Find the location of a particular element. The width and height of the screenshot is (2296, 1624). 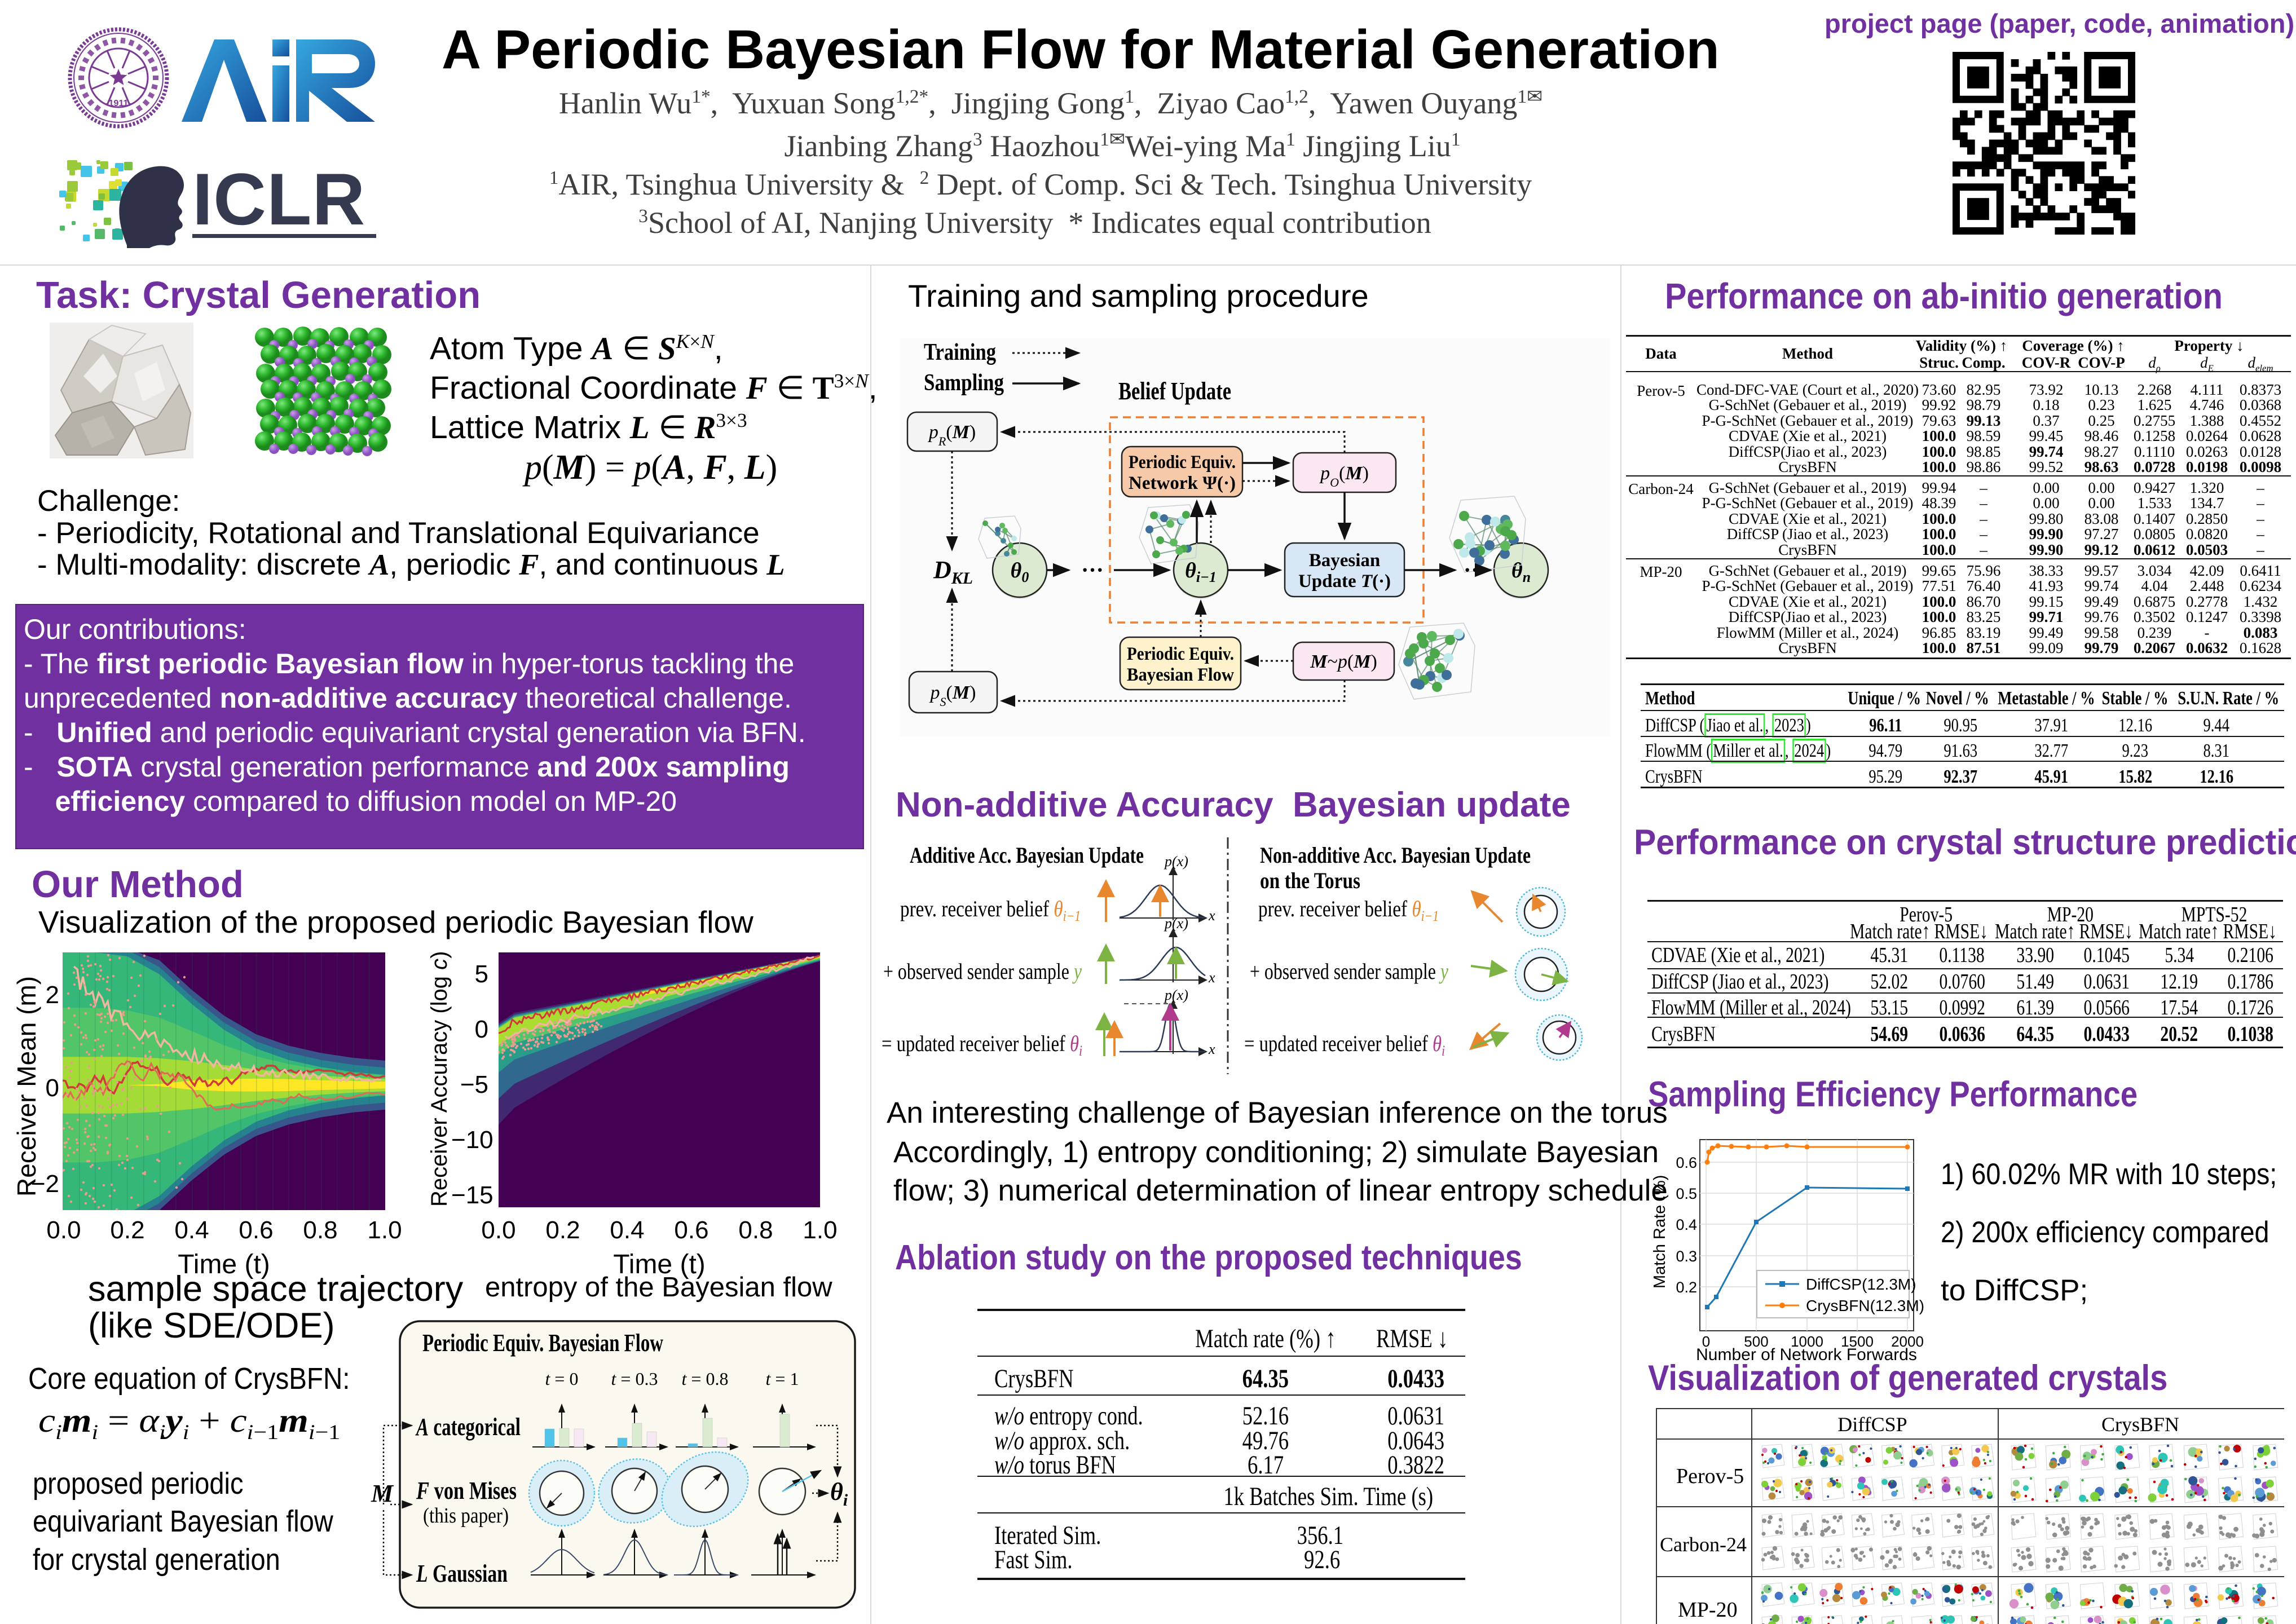

svg-text: Match Rate (%) is located at coordinates (1661, 1231).